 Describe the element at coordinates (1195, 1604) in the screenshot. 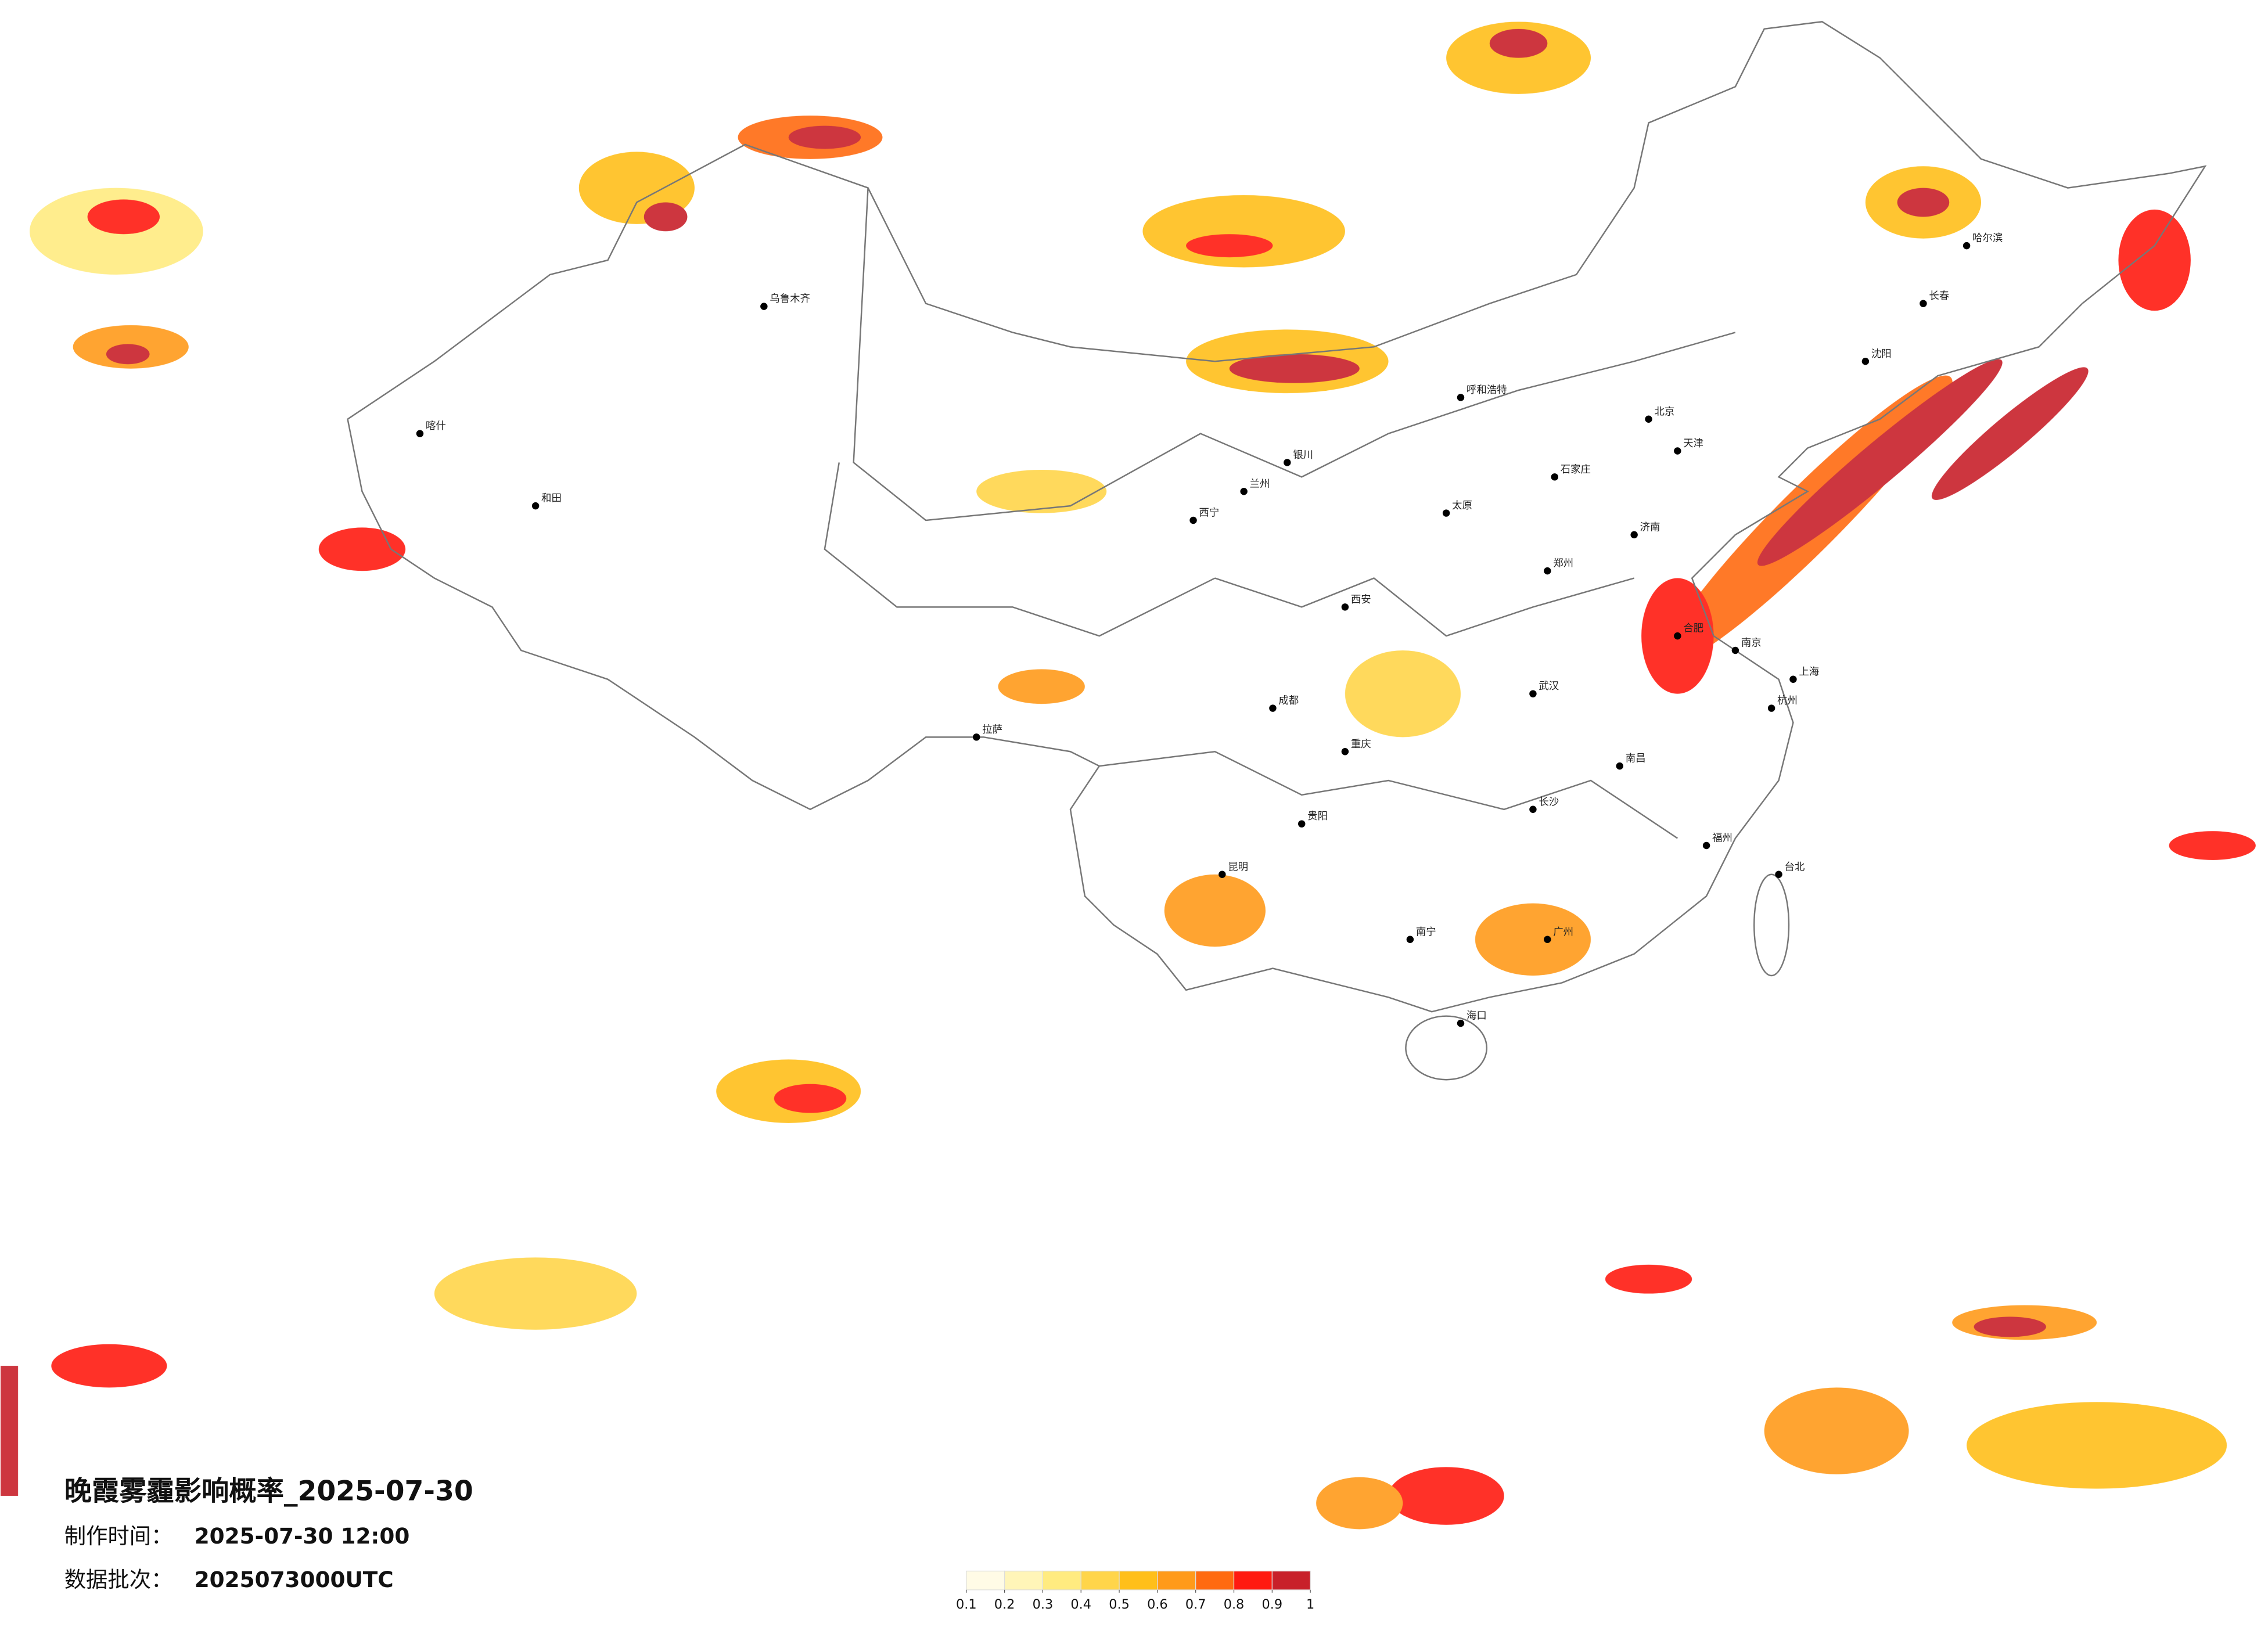

I see `legend-label: 0.7` at that location.